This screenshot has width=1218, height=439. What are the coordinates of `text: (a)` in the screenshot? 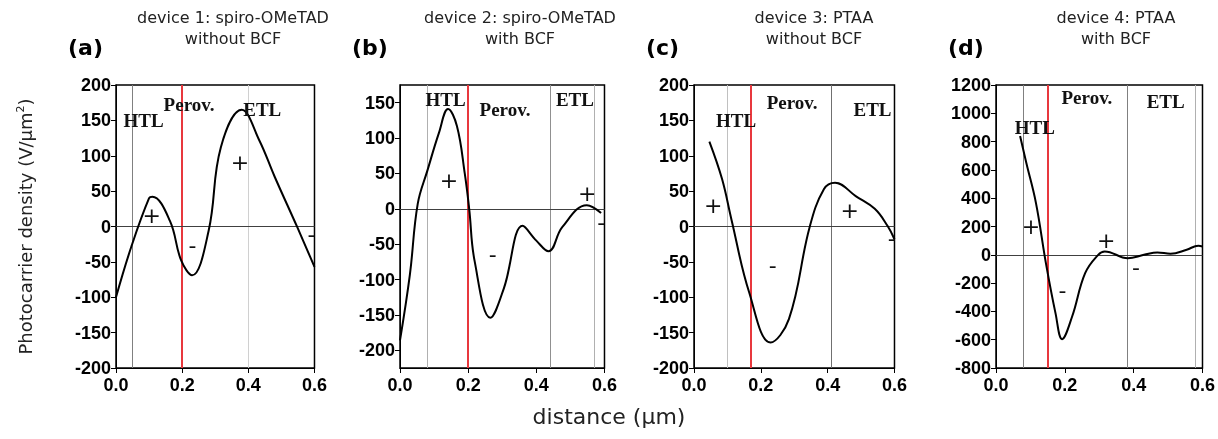 It's located at (85, 47).